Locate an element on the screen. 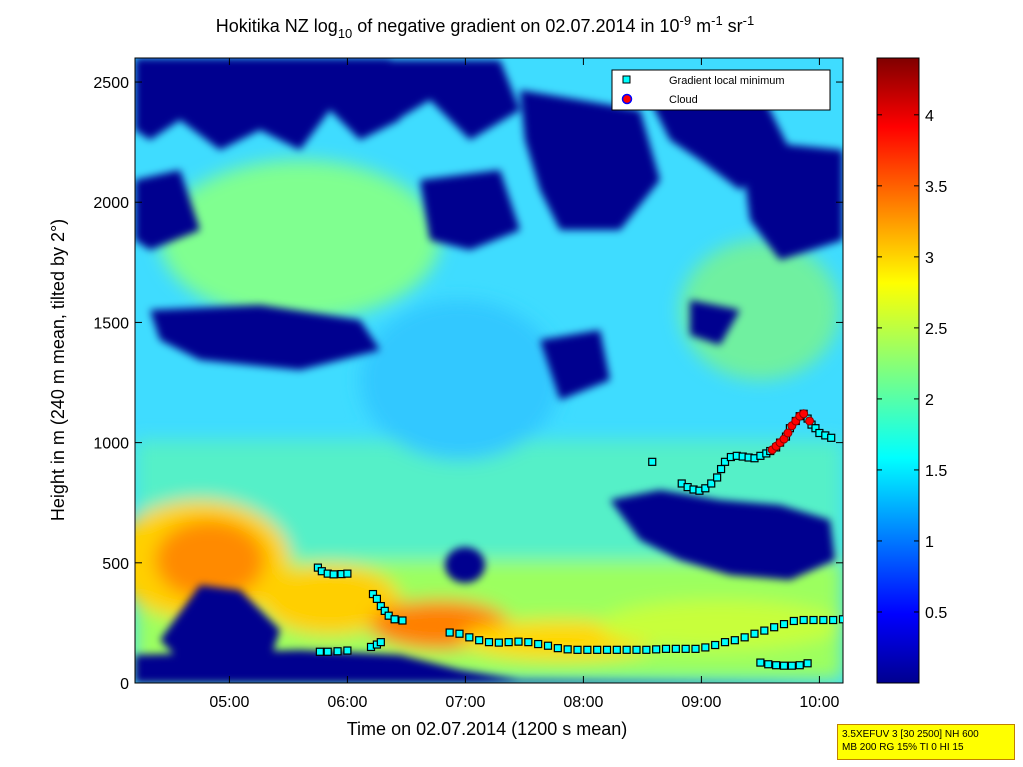 The width and height of the screenshot is (1023, 767). y-tick-label: 2000 is located at coordinates (111, 203).